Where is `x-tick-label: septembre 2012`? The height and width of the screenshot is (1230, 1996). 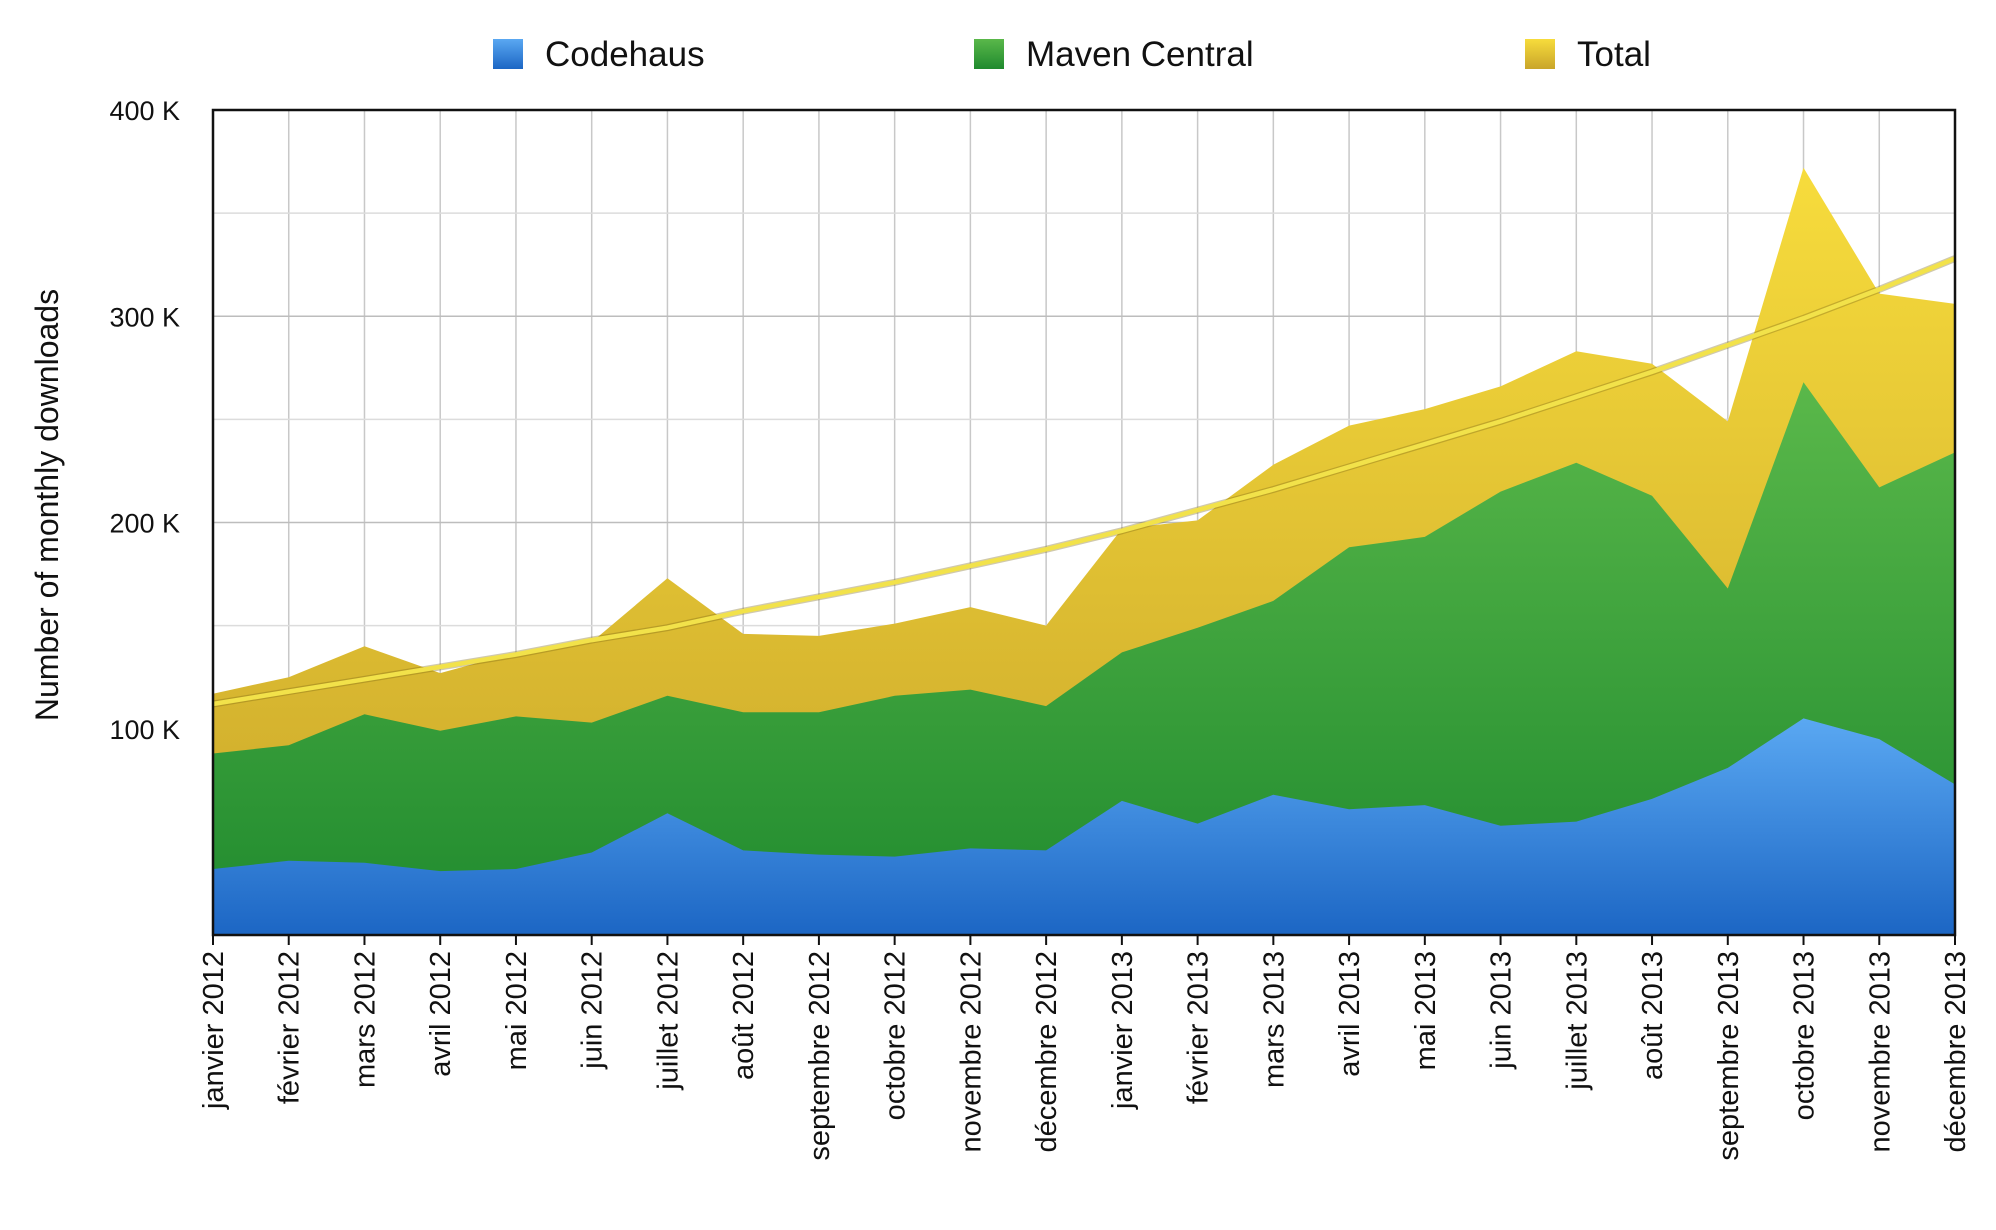
x-tick-label: septembre 2012 is located at coordinates (820, 1056).